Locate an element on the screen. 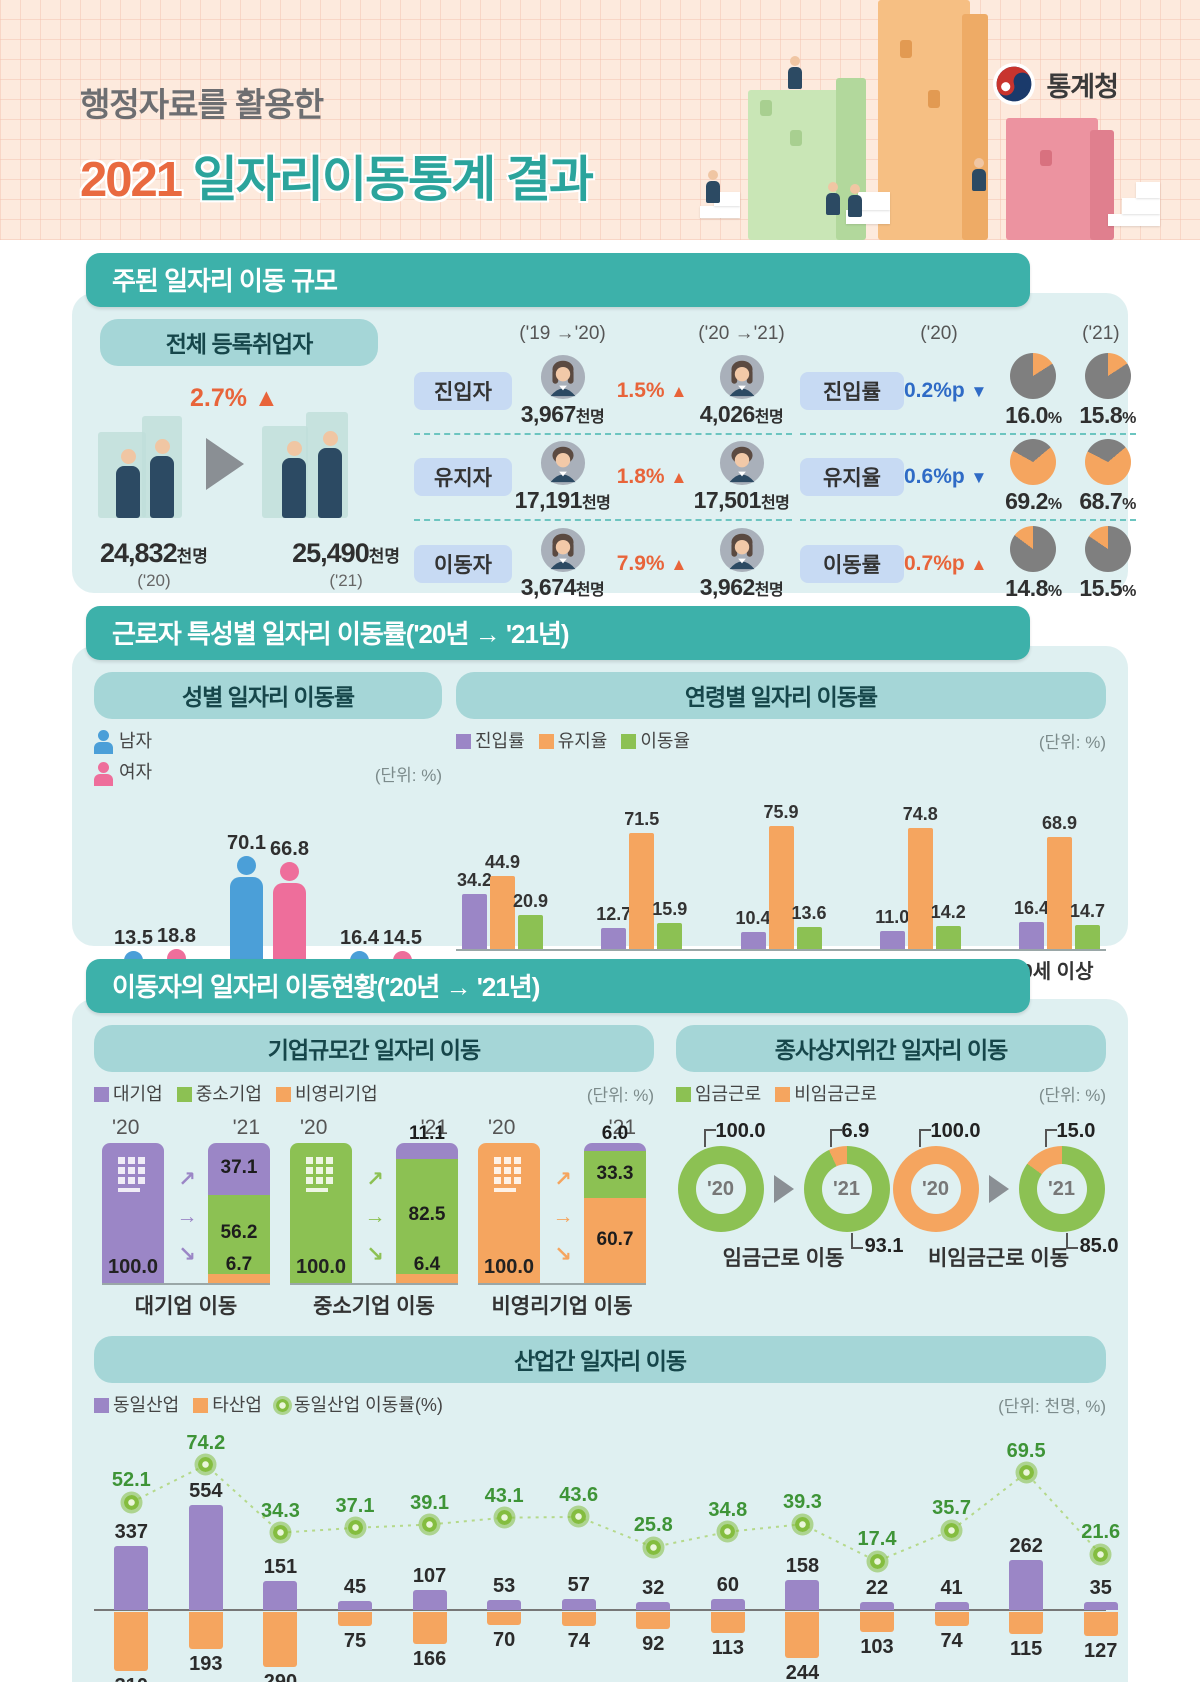  worker-figure is located at coordinates (128, 483).